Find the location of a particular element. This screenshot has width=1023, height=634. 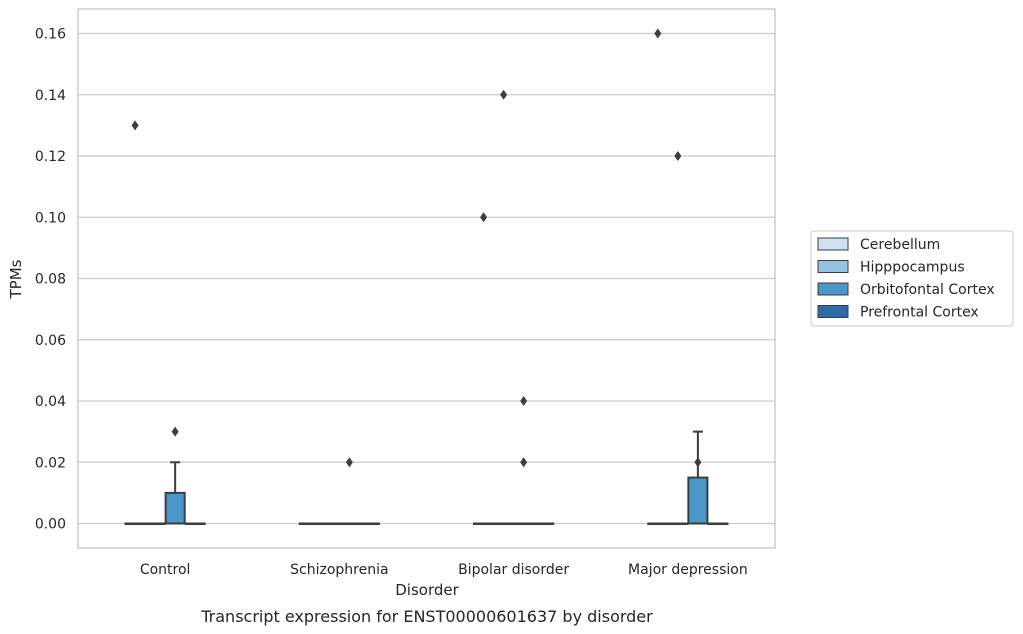

x-tick-label: Major depression is located at coordinates (688, 570).